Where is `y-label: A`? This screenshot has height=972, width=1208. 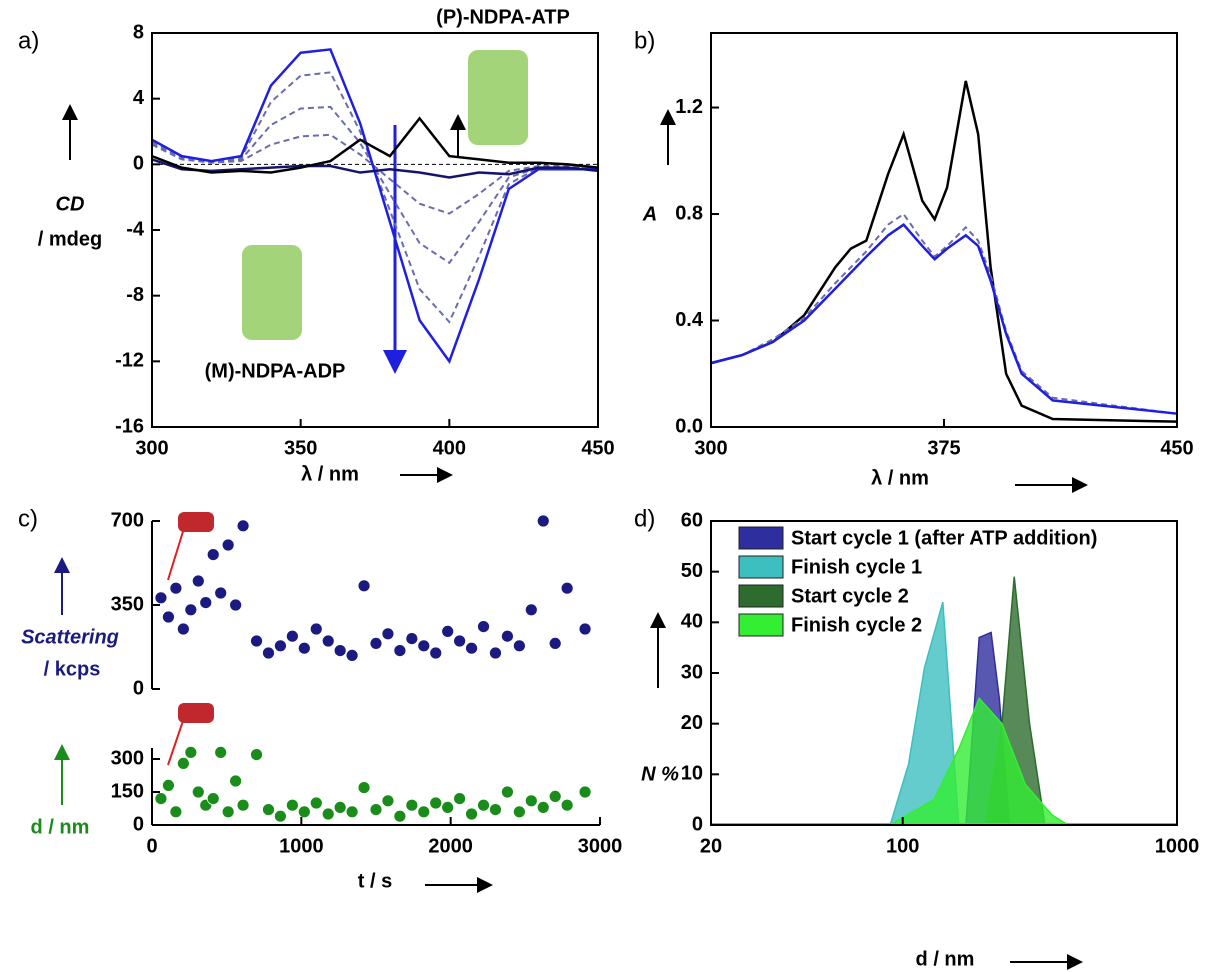
y-label: A is located at coordinates (649, 214).